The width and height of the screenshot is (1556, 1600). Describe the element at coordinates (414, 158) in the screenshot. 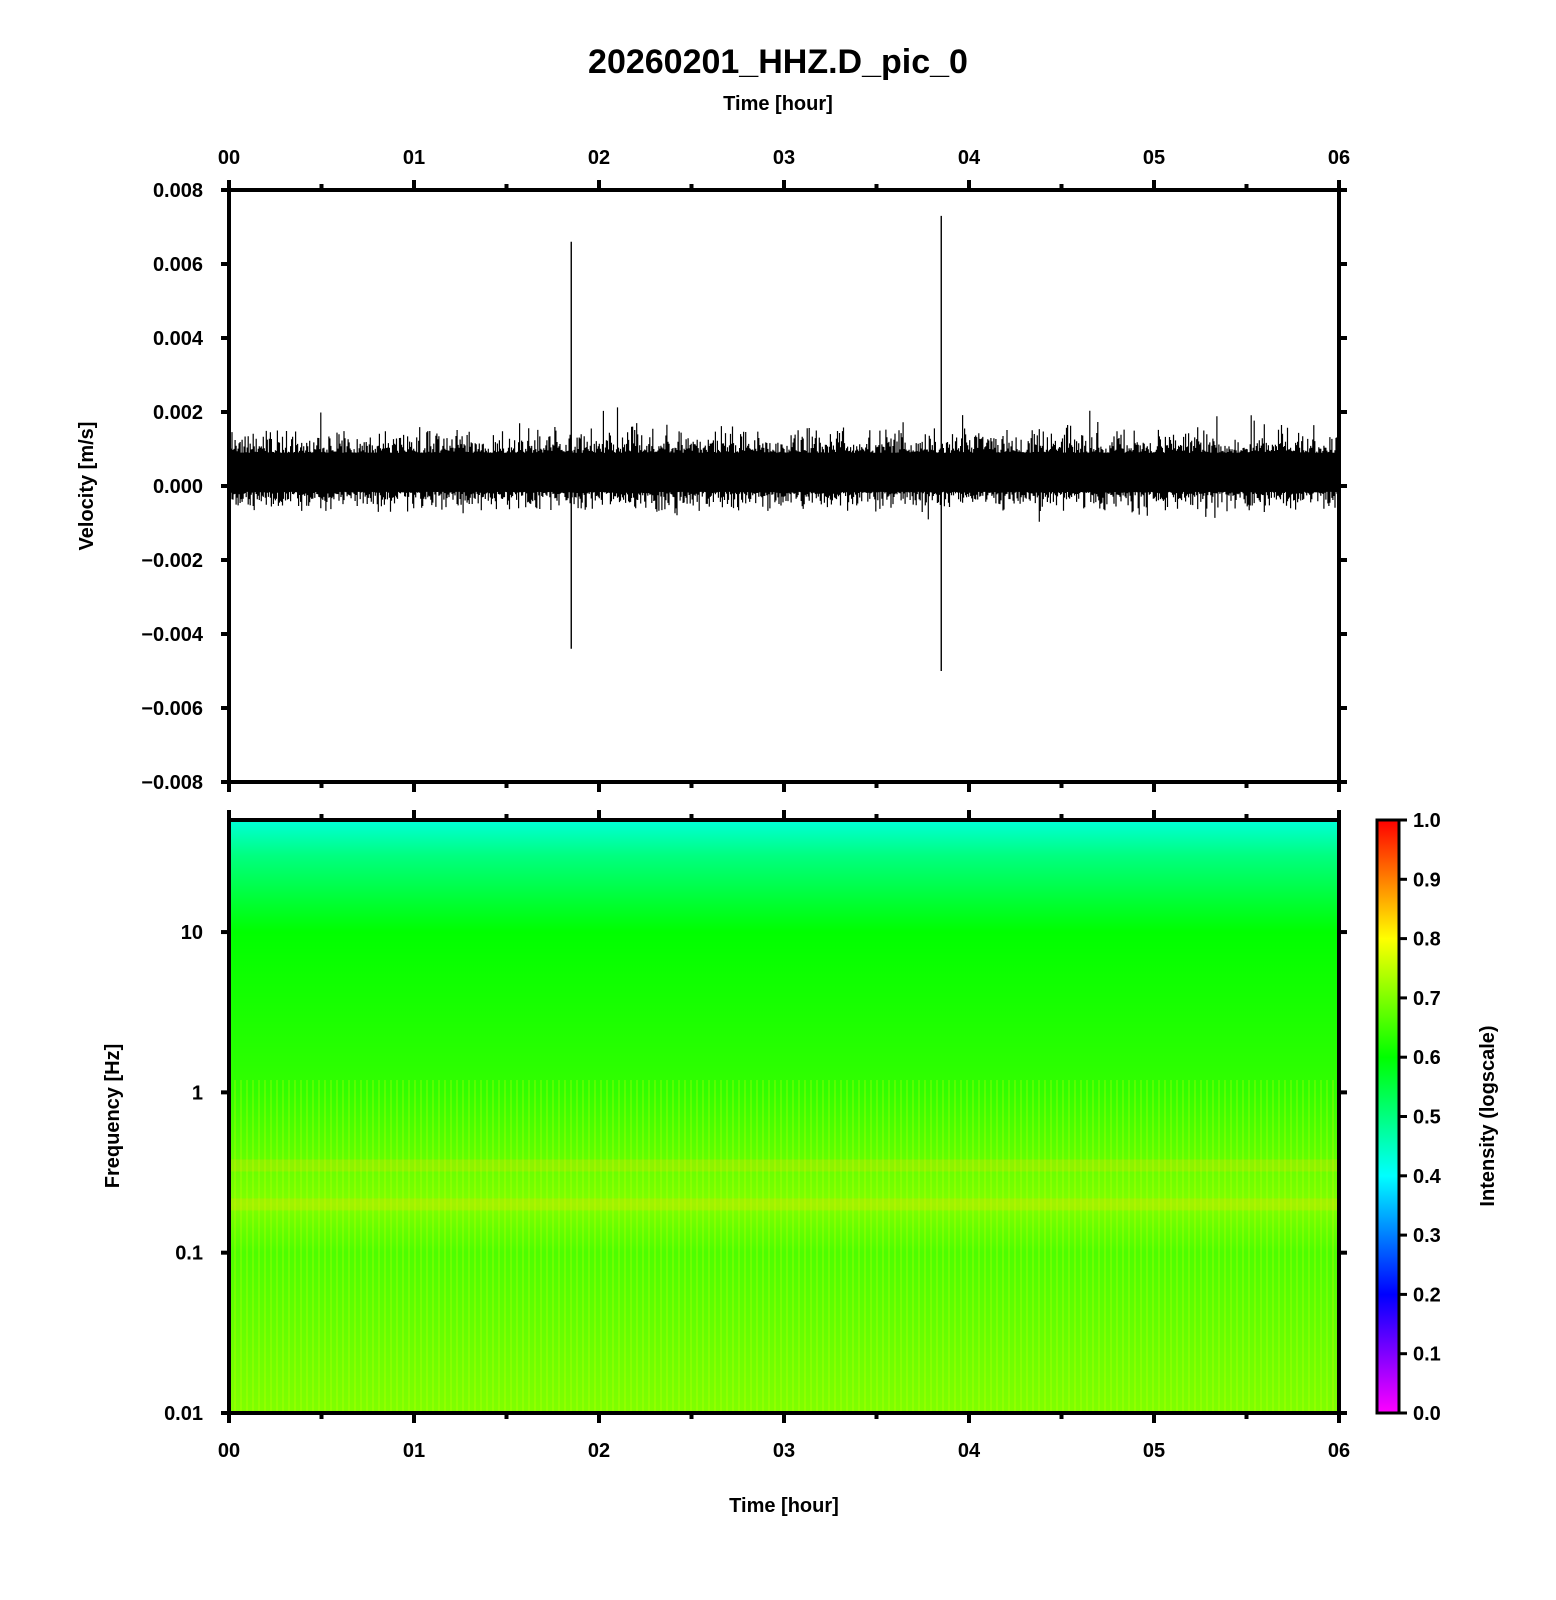

I see `wave-top-tick-label: 01` at that location.